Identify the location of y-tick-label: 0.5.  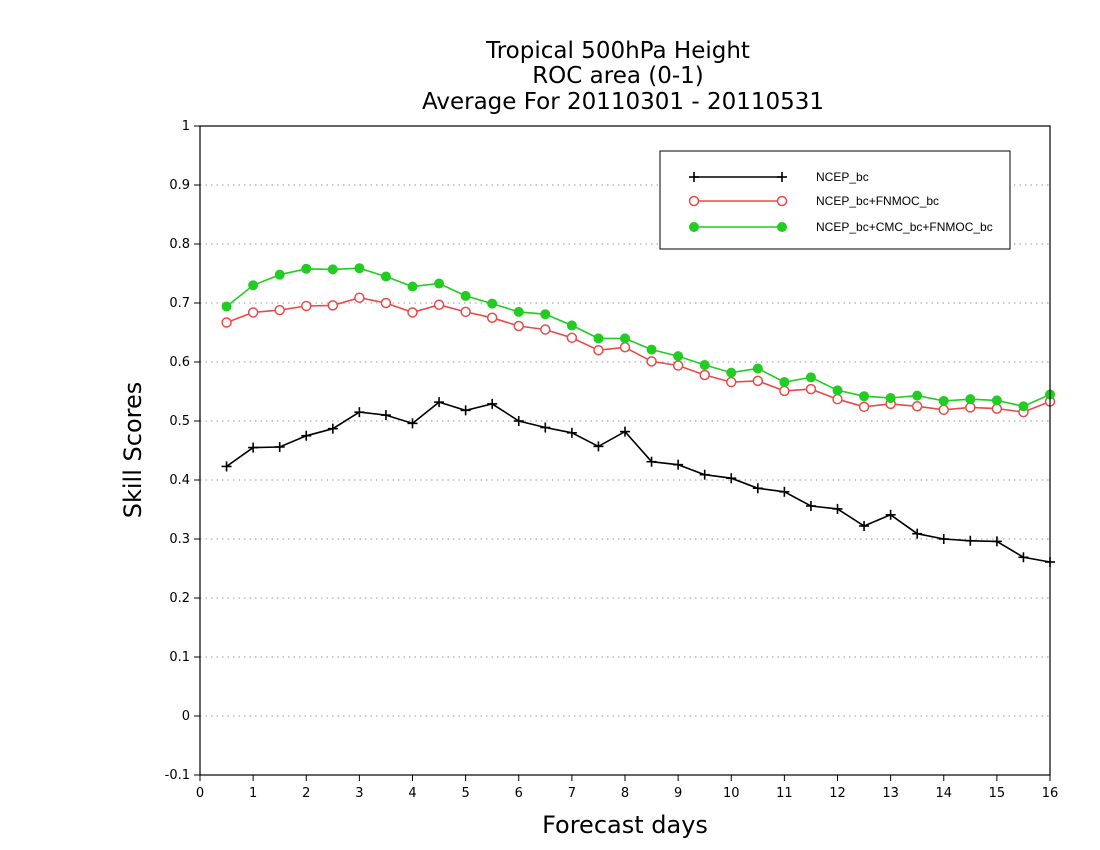
(179, 421).